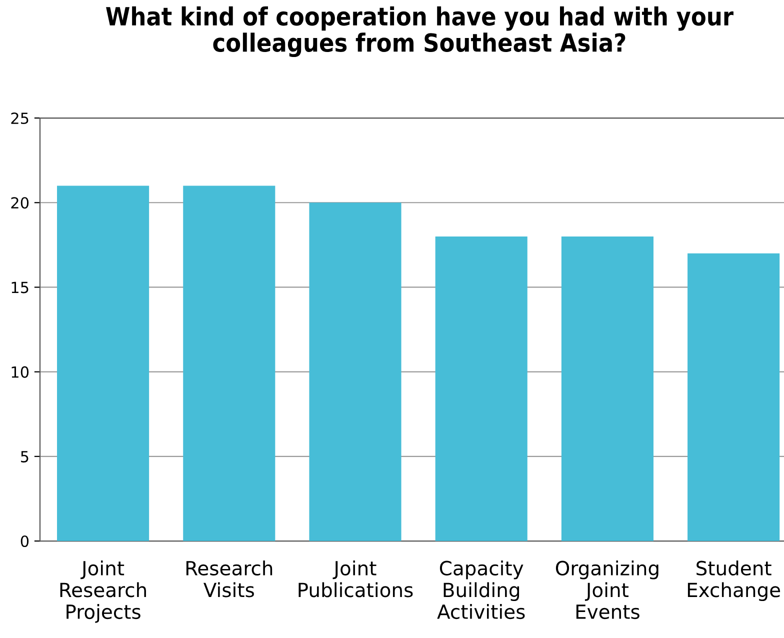 The height and width of the screenshot is (638, 784). What do you see at coordinates (20, 288) in the screenshot?
I see `y-tick-label: 15` at bounding box center [20, 288].